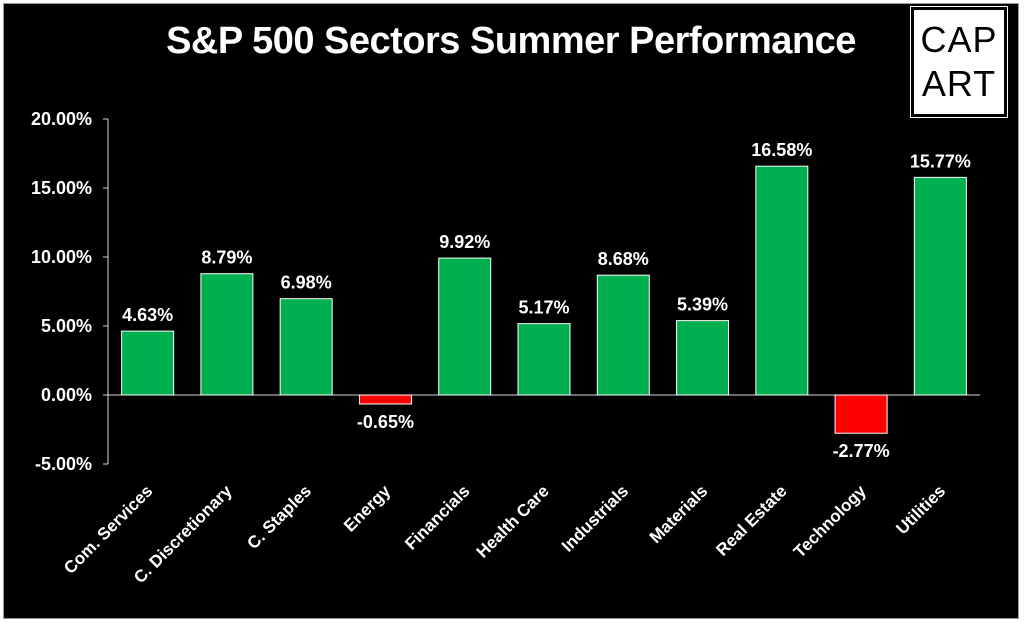 This screenshot has width=1024, height=624. Describe the element at coordinates (861, 451) in the screenshot. I see `data-label: -2.77%` at that location.